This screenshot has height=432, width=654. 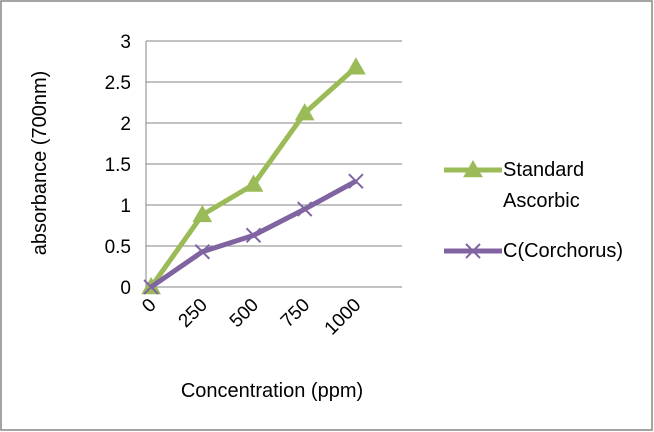 I want to click on y-axis-title: absorbance (700nm), so click(x=40, y=163).